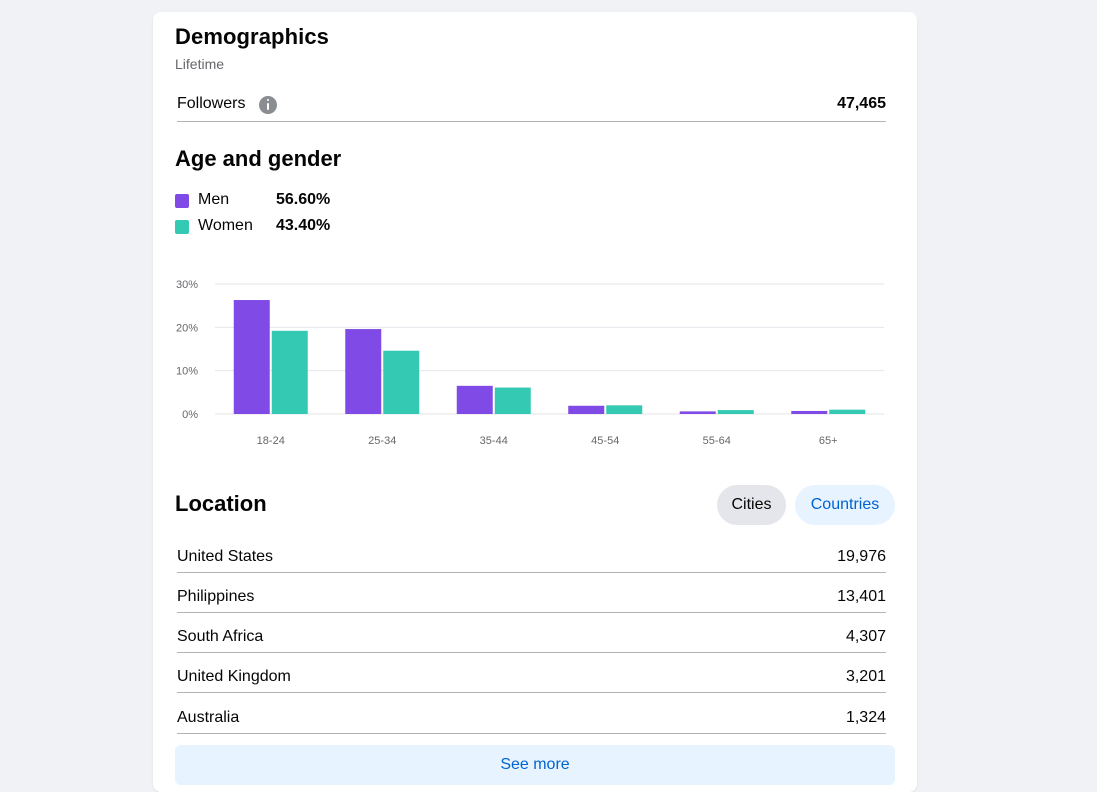 The width and height of the screenshot is (1097, 792). Describe the element at coordinates (865, 717) in the screenshot. I see `location-value: 1,324` at that location.